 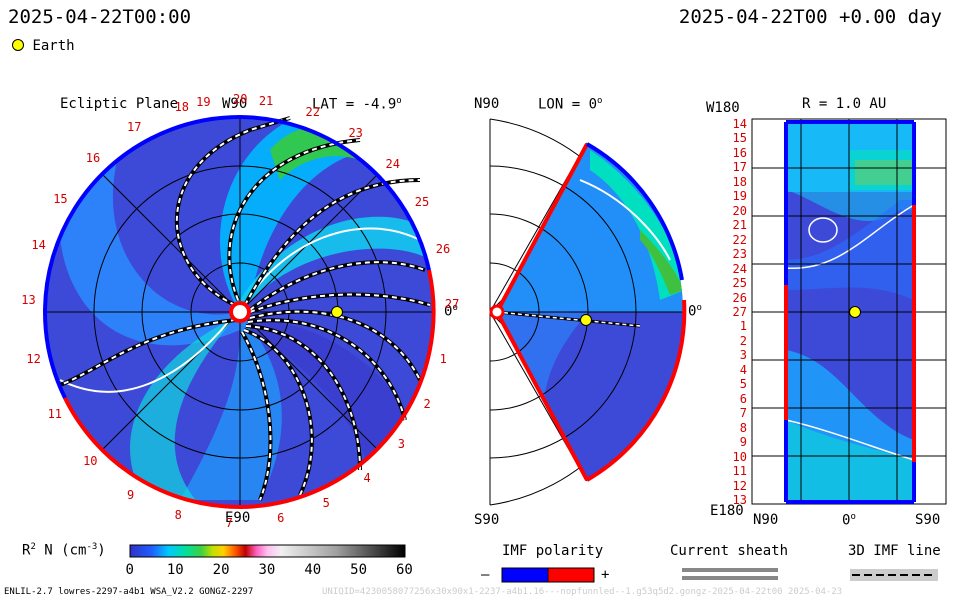 I want to click on carrington-tick-label: 23, so click(x=355, y=133).